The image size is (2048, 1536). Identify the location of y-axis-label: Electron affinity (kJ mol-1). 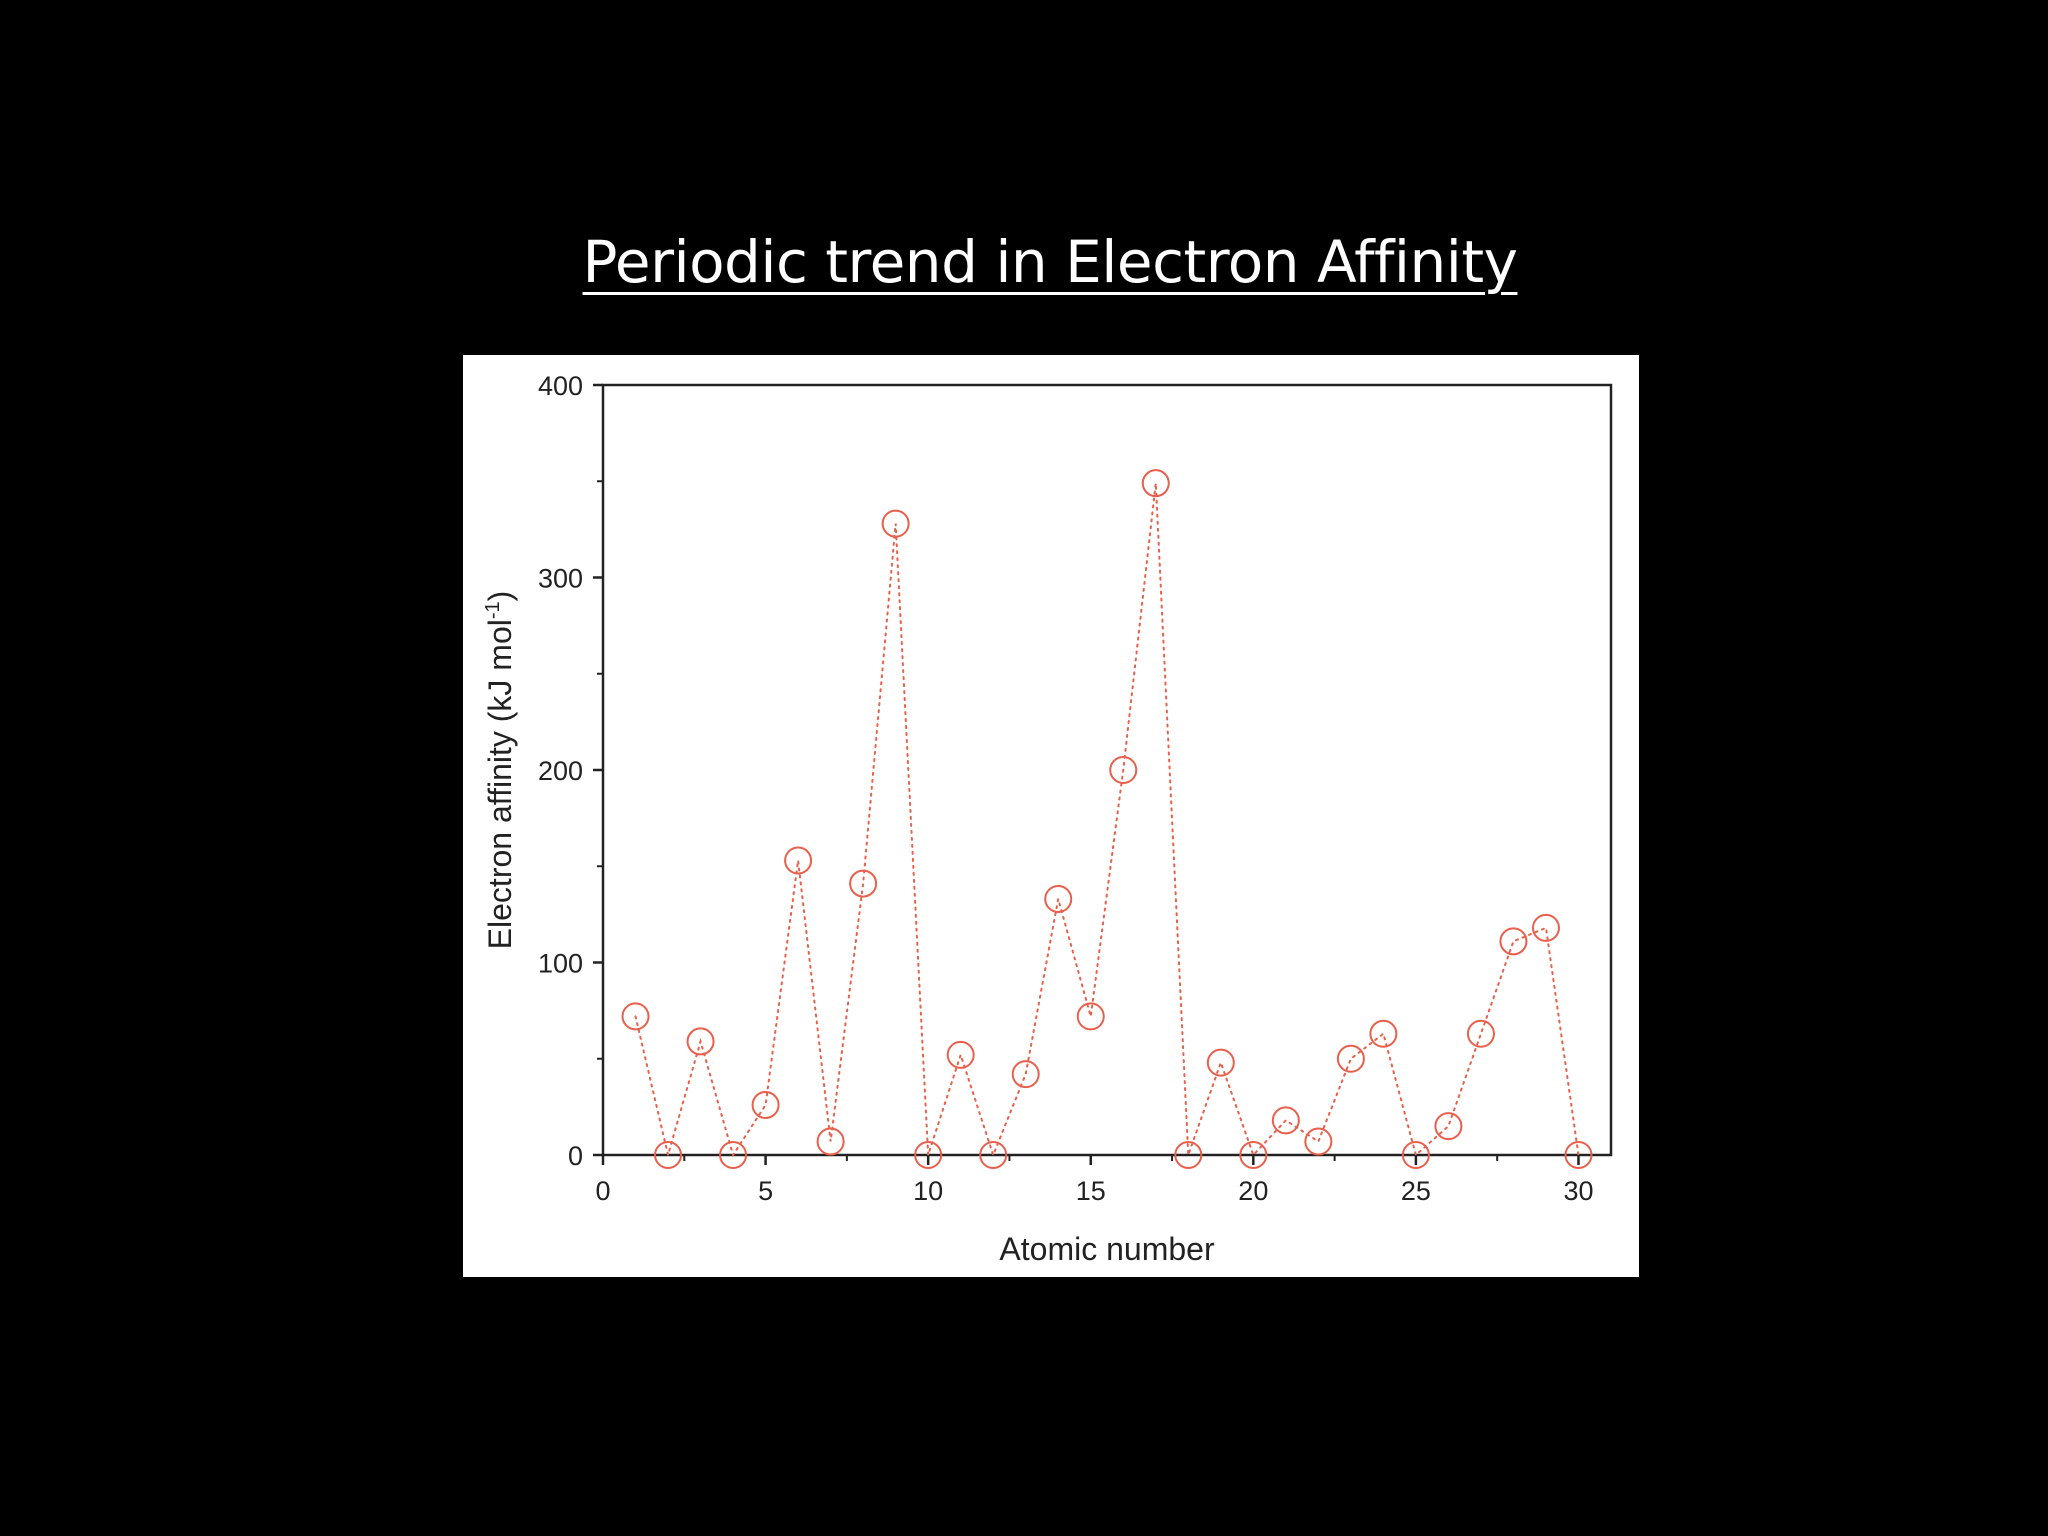
(500, 770).